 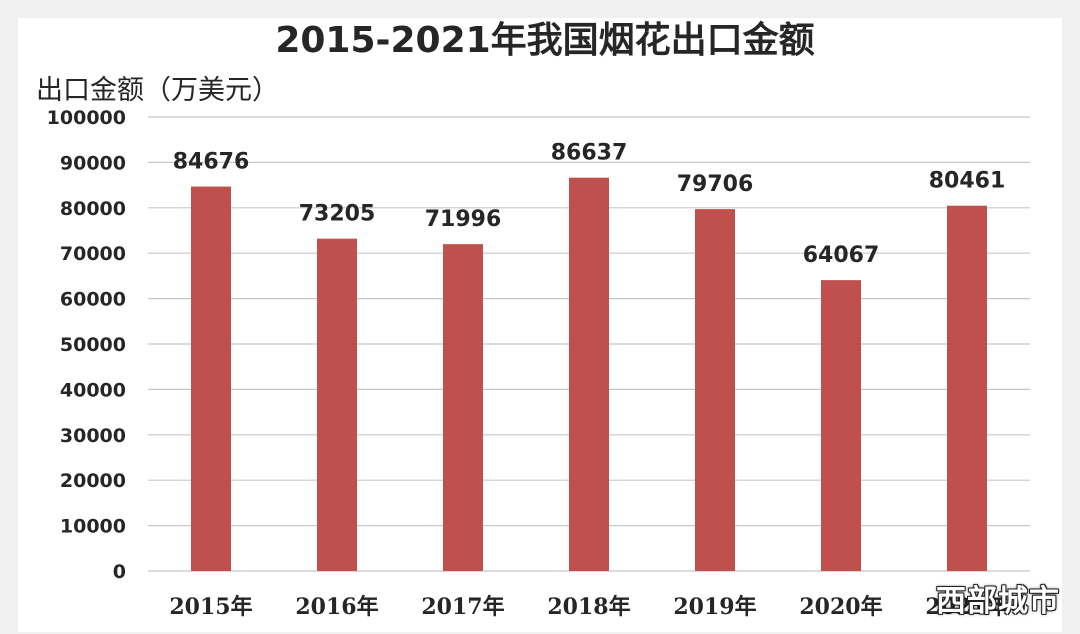 I want to click on x-tick-label: 2020年, so click(x=840, y=607).